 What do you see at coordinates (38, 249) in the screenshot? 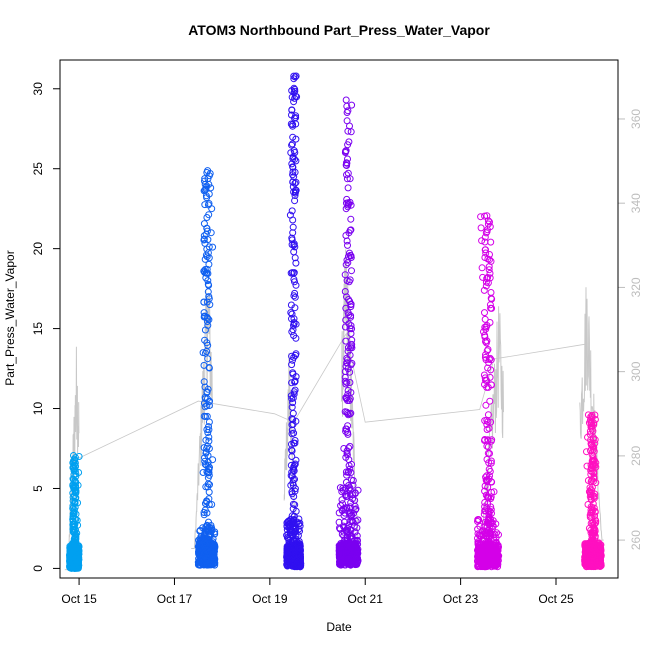
I see `y-tick-label: 20` at bounding box center [38, 249].